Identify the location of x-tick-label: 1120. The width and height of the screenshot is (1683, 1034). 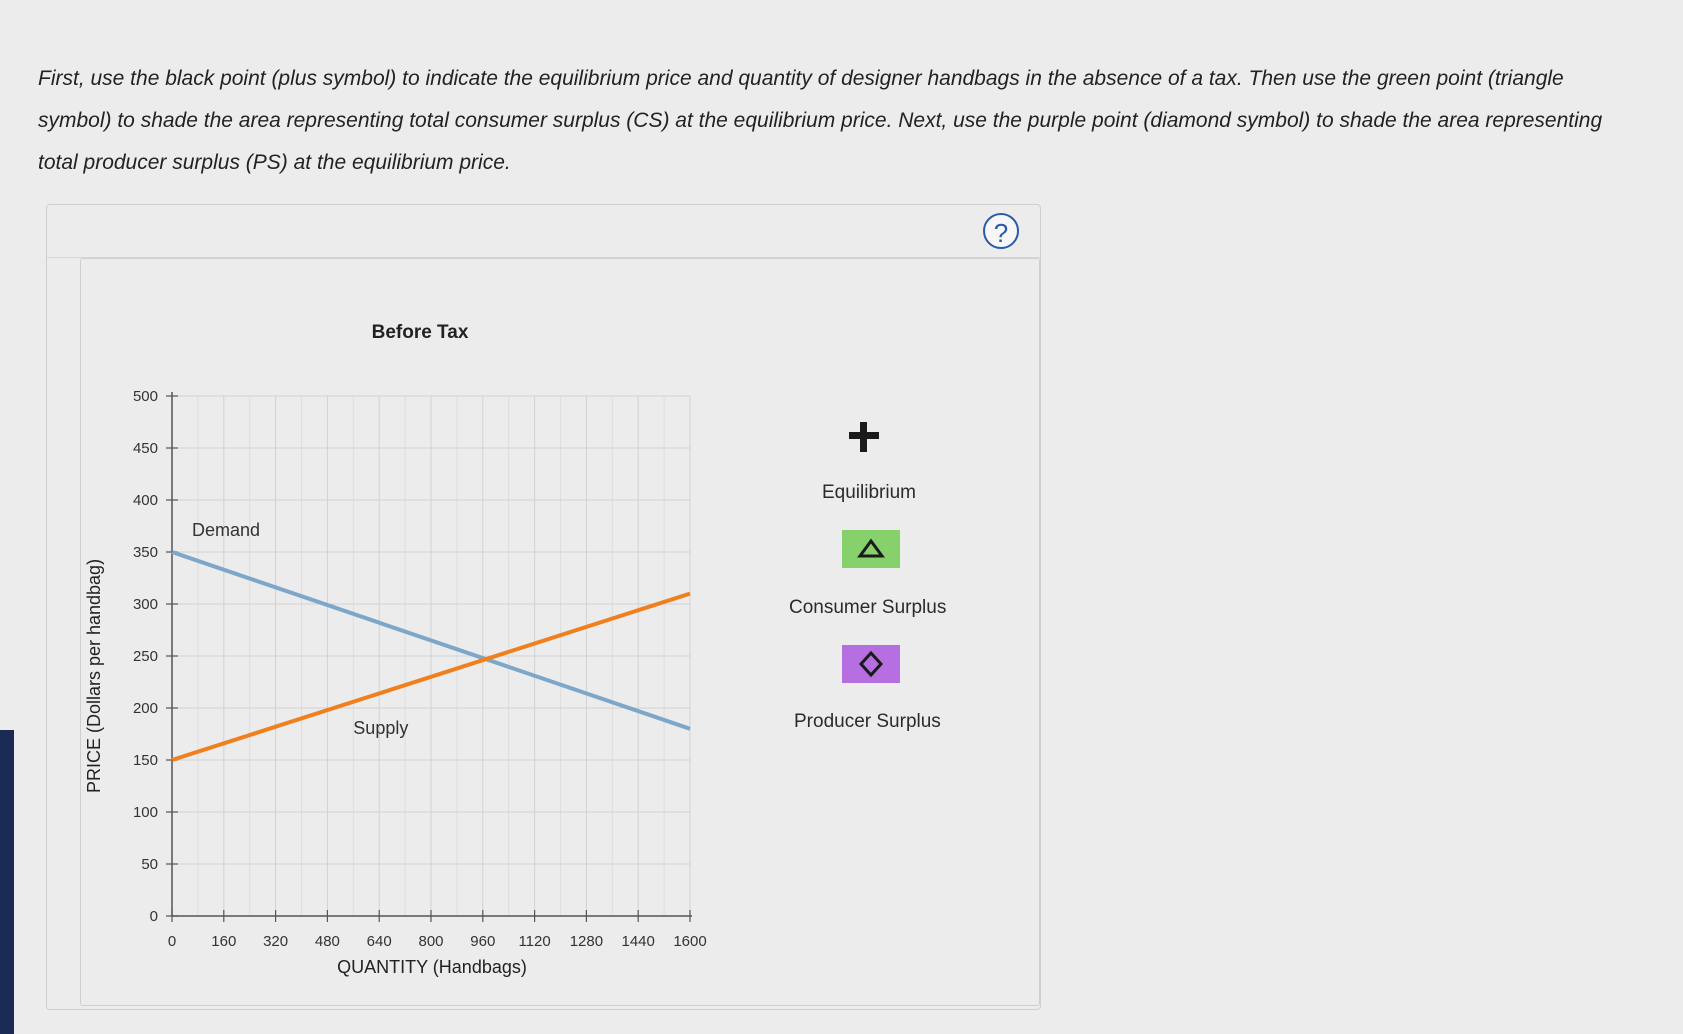
(534, 941).